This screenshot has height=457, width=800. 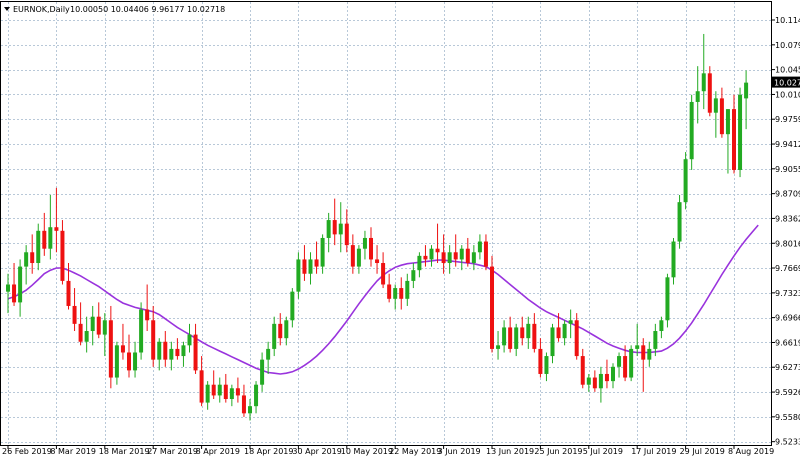 I want to click on x-tick-label: 26 Feb 2019, so click(x=27, y=451).